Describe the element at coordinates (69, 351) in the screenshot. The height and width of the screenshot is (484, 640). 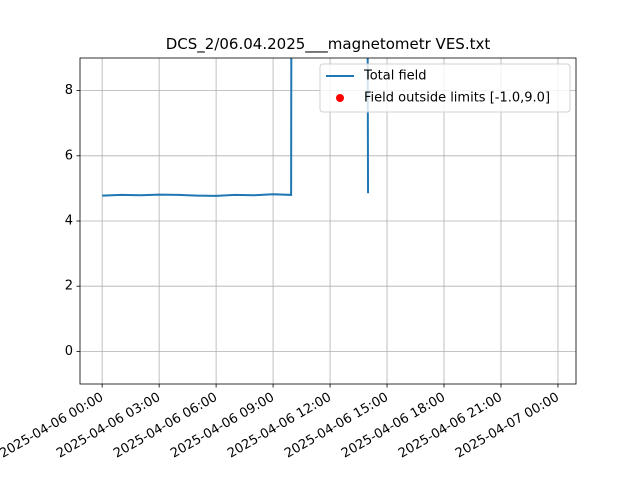
I see `y-tick-label: 0` at that location.